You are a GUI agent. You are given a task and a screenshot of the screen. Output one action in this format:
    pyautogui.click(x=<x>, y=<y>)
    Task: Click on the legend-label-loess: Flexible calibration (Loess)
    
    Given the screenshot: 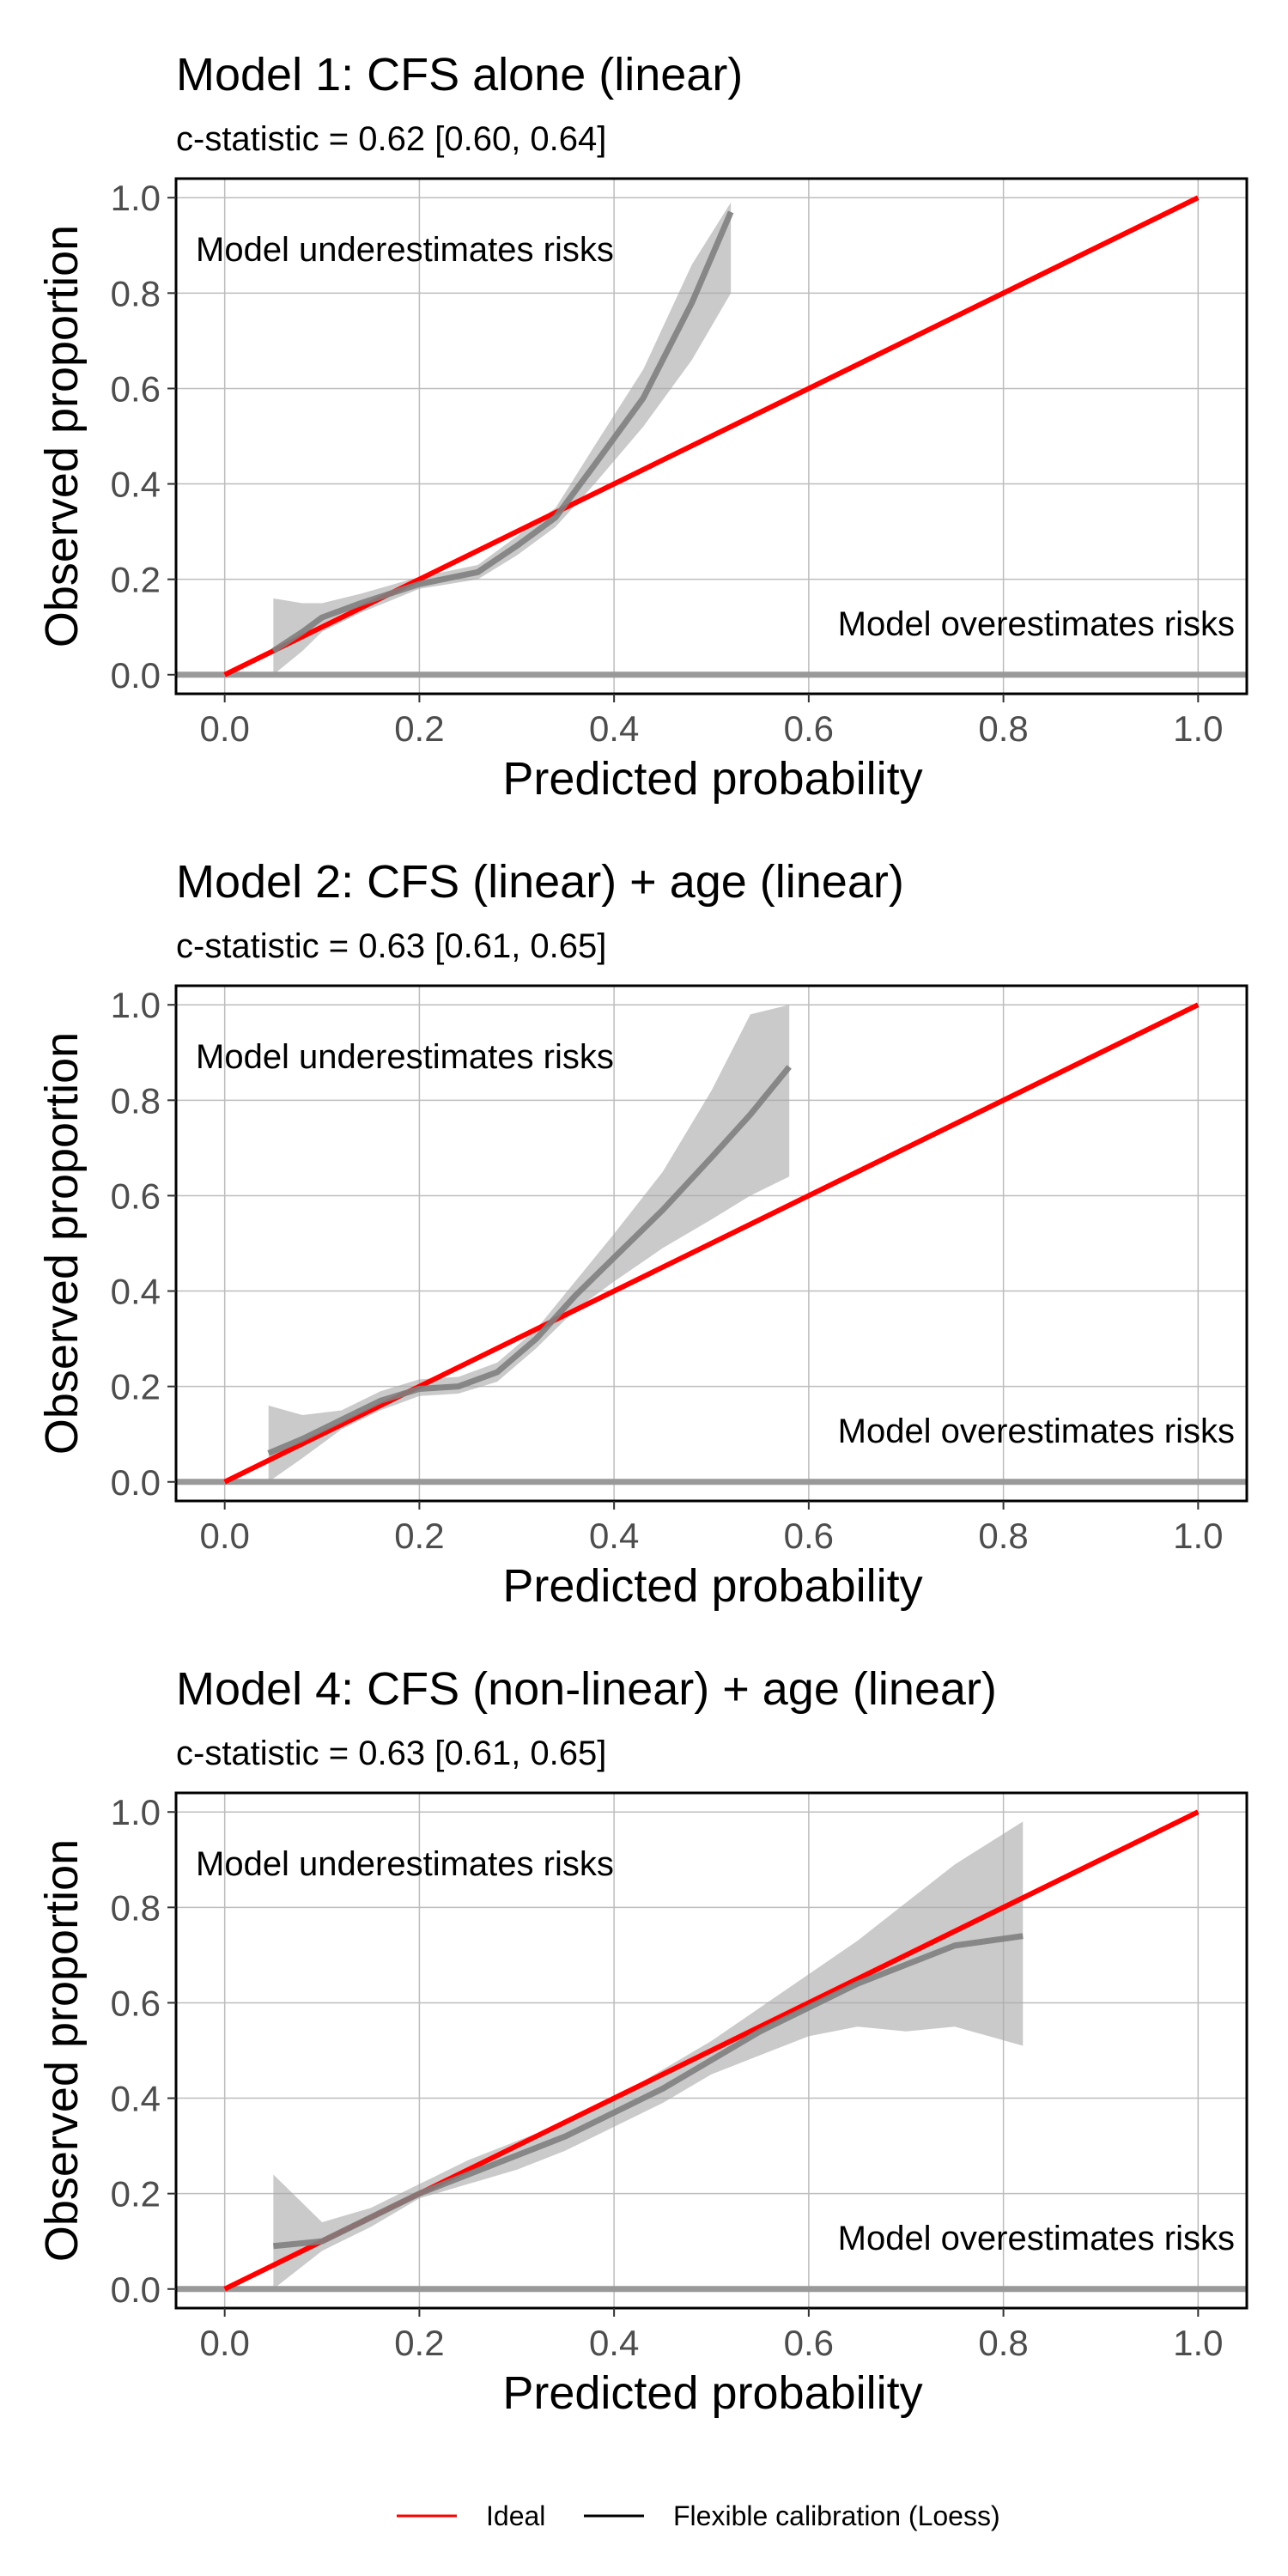 What is the action you would take?
    pyautogui.click(x=836, y=2515)
    